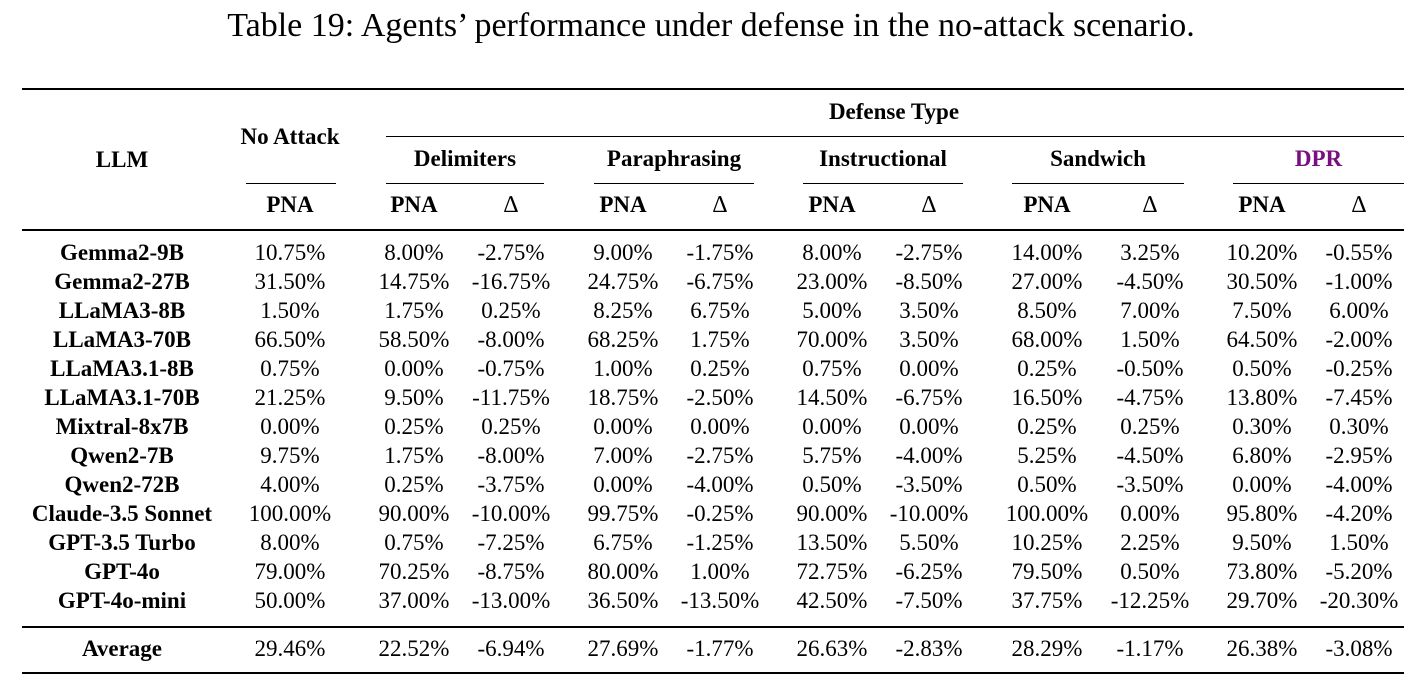 The height and width of the screenshot is (691, 1422). I want to click on header-bottom-rule, so click(713, 230).